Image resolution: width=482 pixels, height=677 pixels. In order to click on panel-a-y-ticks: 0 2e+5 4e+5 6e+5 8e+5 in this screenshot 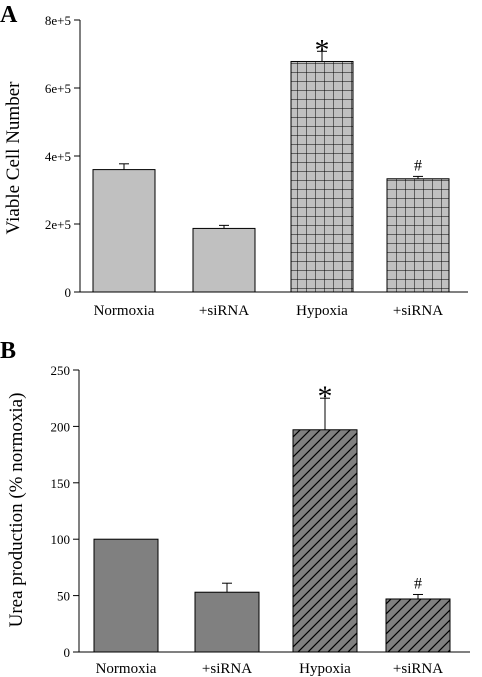, I will do `click(62, 156)`.